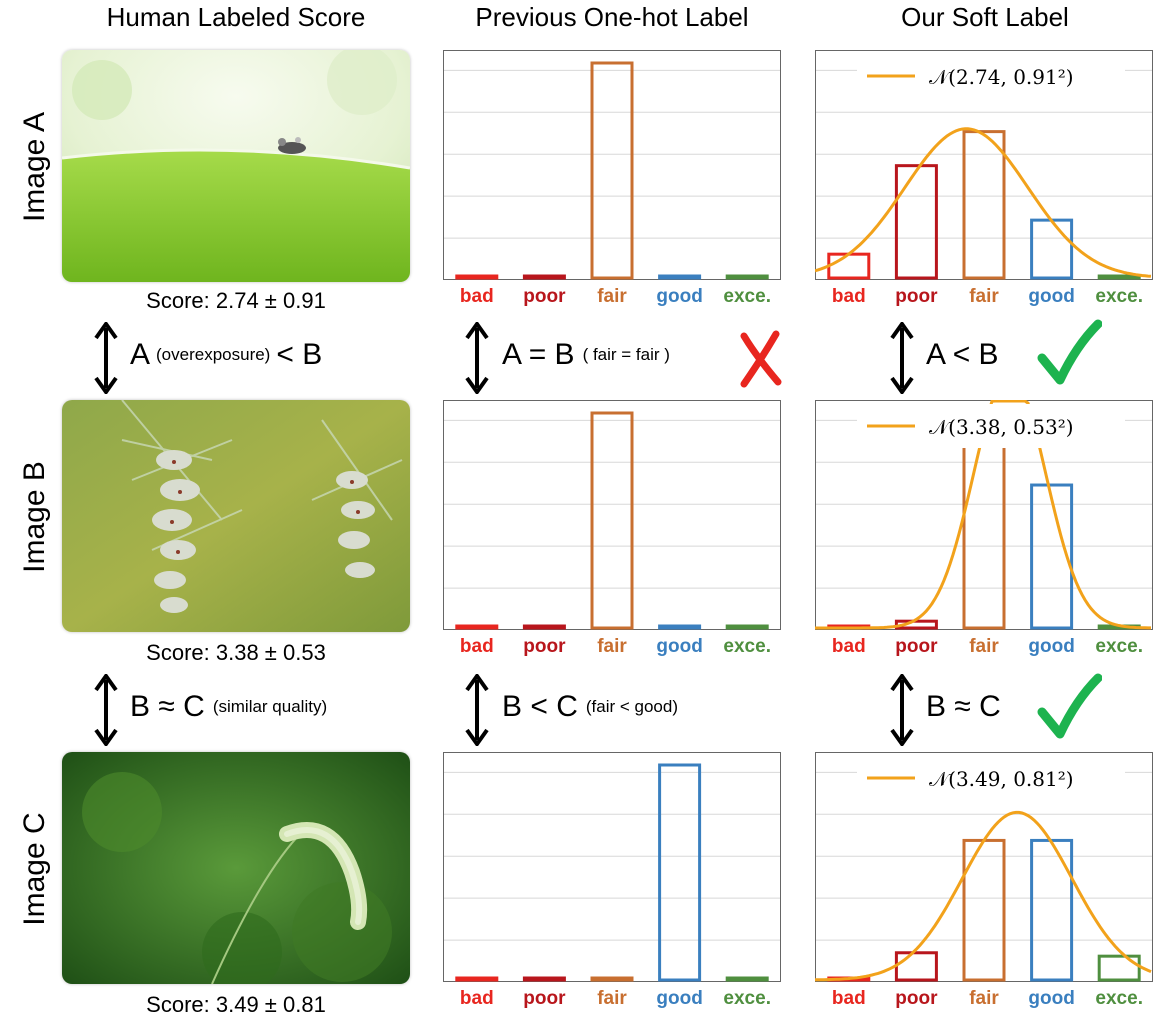 This screenshot has width=1159, height=1024. I want to click on comparison-ab-human: A (overexposure) < B, so click(226, 355).